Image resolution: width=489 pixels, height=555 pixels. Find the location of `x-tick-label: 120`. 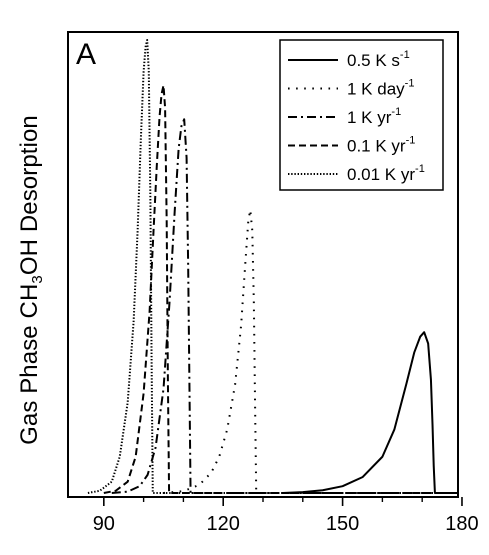

x-tick-label: 120 is located at coordinates (223, 524).